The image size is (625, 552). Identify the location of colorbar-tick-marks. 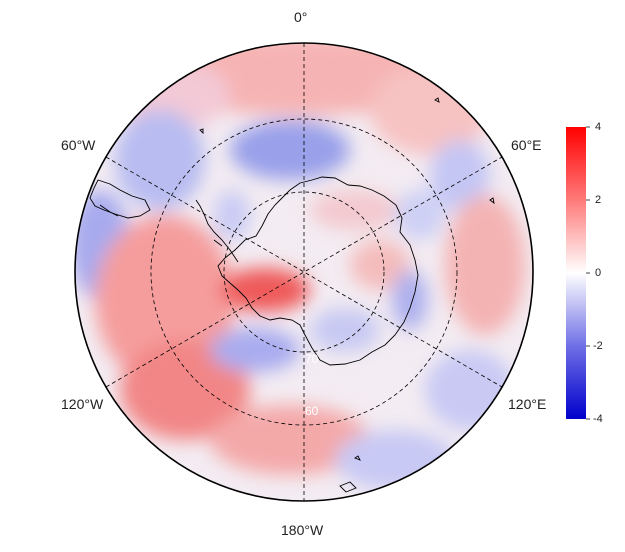
(588, 273).